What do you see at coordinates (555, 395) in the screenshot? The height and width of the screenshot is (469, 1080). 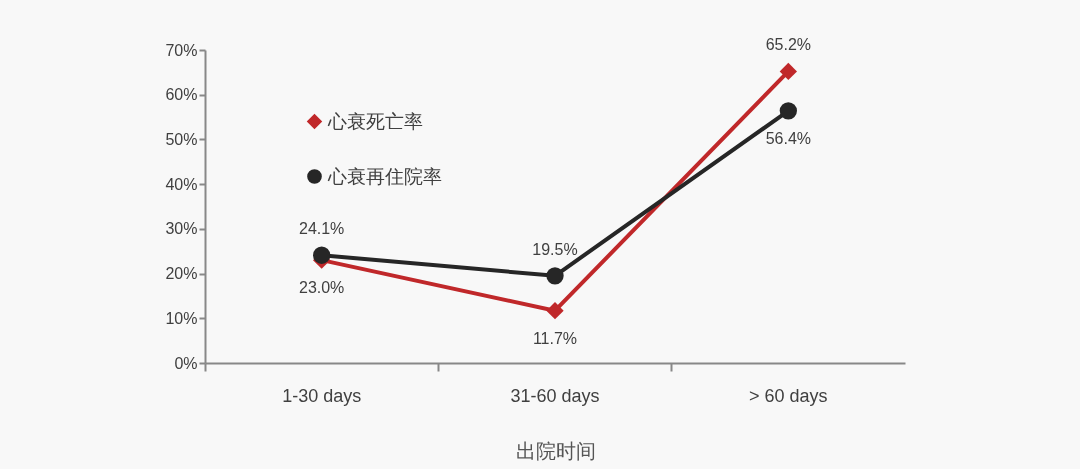 I see `x-tick-label: 31-60 days` at bounding box center [555, 395].